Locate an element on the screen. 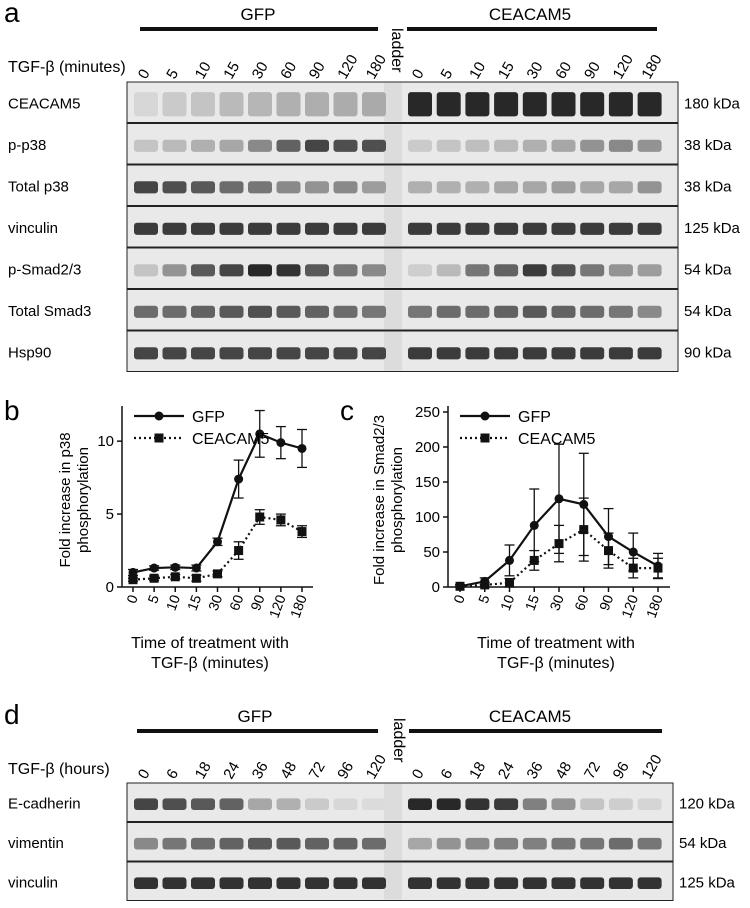  timepoint-label: 90 is located at coordinates (317, 70).